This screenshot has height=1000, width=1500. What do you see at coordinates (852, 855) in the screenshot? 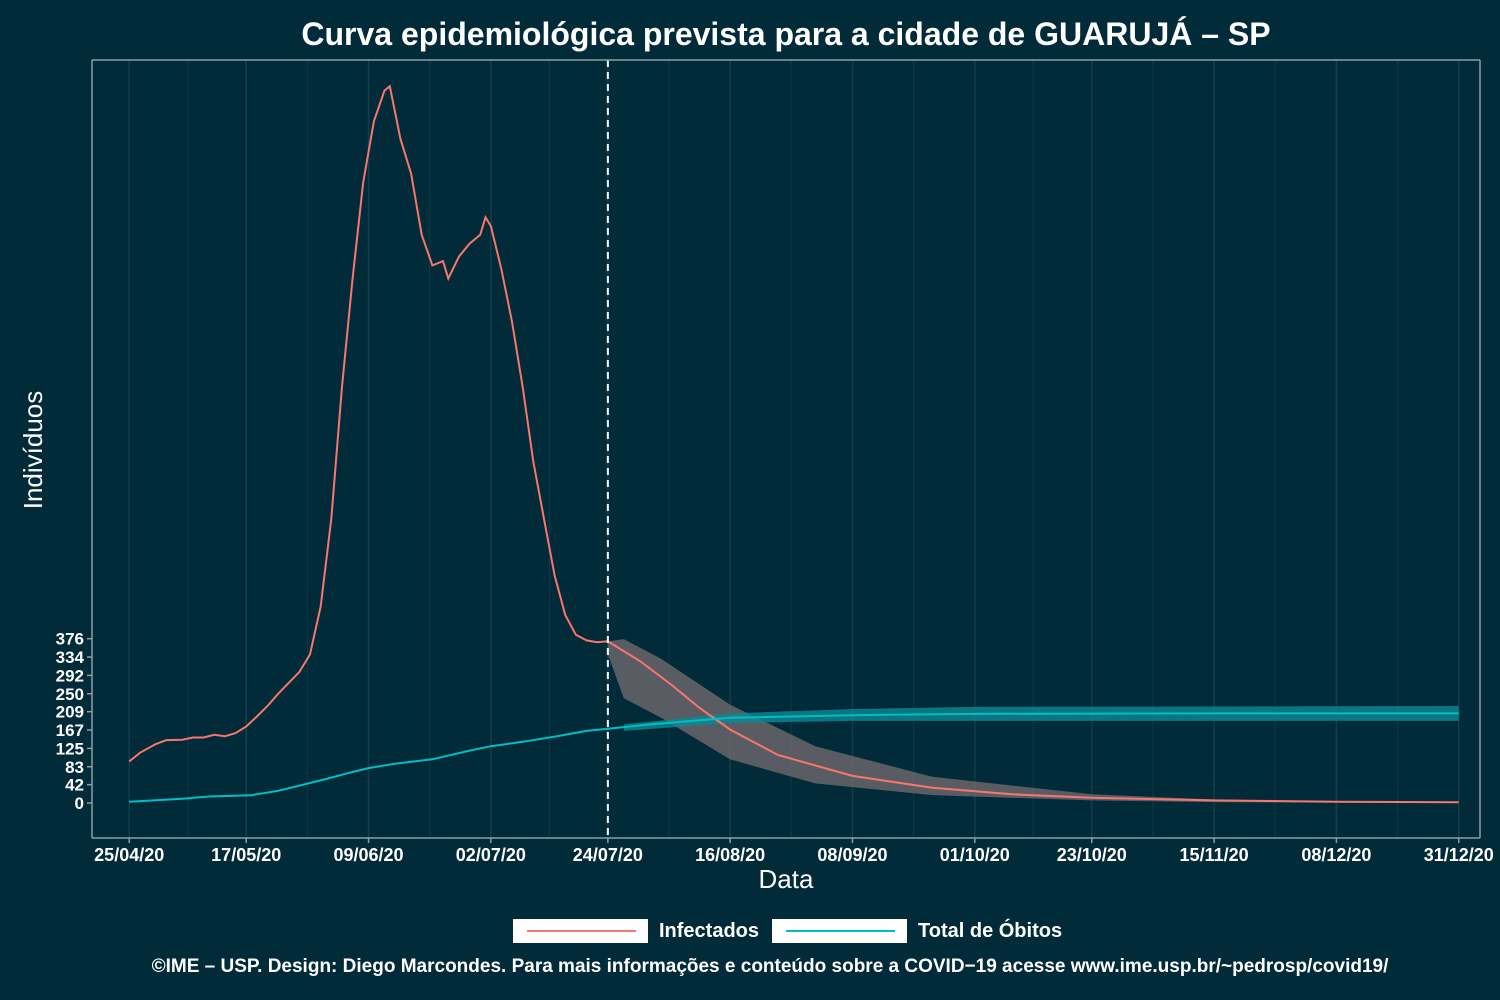
I see `x-tick-label: 08/09/20` at bounding box center [852, 855].